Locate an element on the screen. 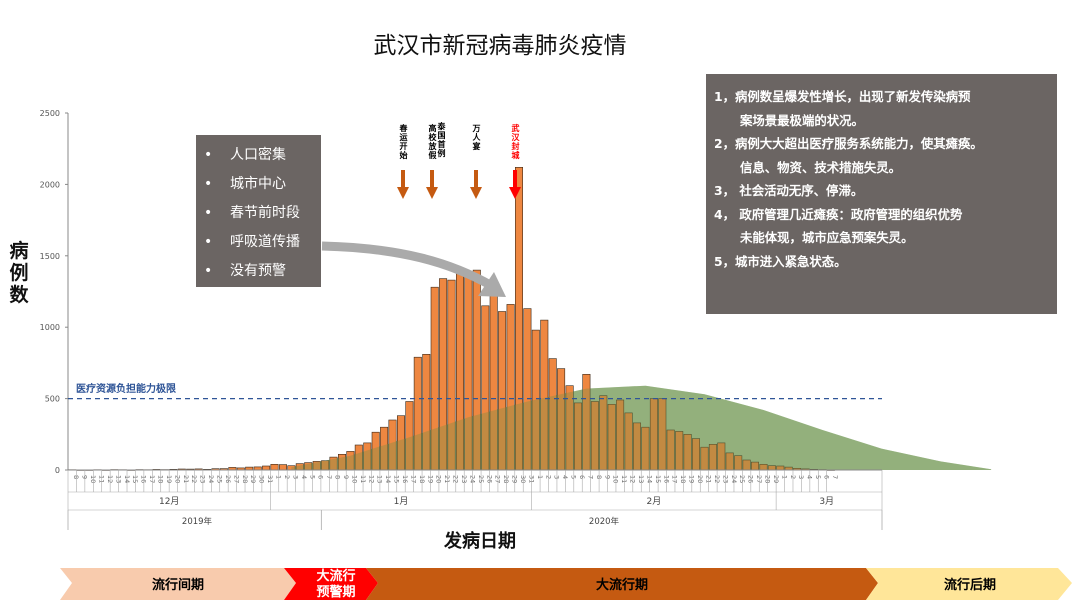  note-line: 3， 社会活动无序、停滞。 is located at coordinates (789, 190).